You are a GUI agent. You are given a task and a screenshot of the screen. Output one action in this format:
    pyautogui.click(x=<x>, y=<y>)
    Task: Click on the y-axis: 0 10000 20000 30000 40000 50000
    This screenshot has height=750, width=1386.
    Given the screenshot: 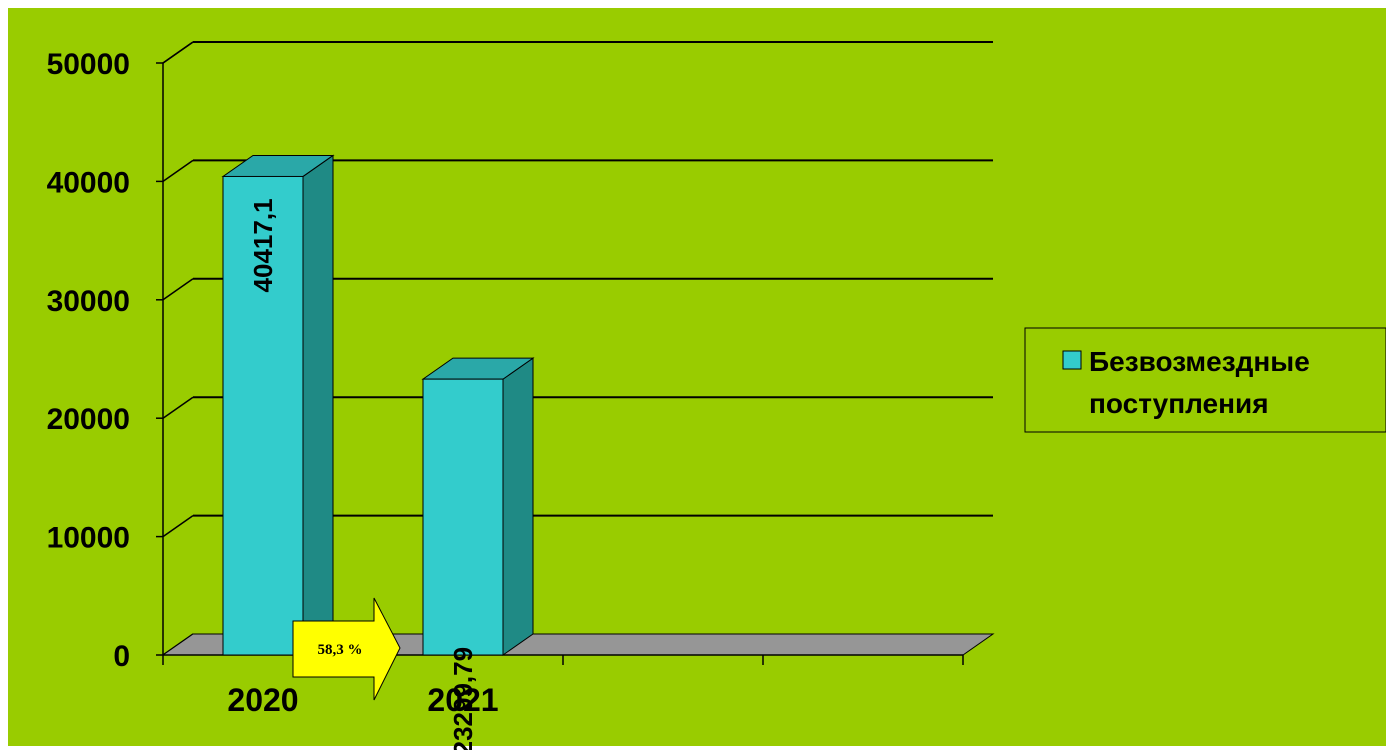 What is the action you would take?
    pyautogui.click(x=105, y=360)
    